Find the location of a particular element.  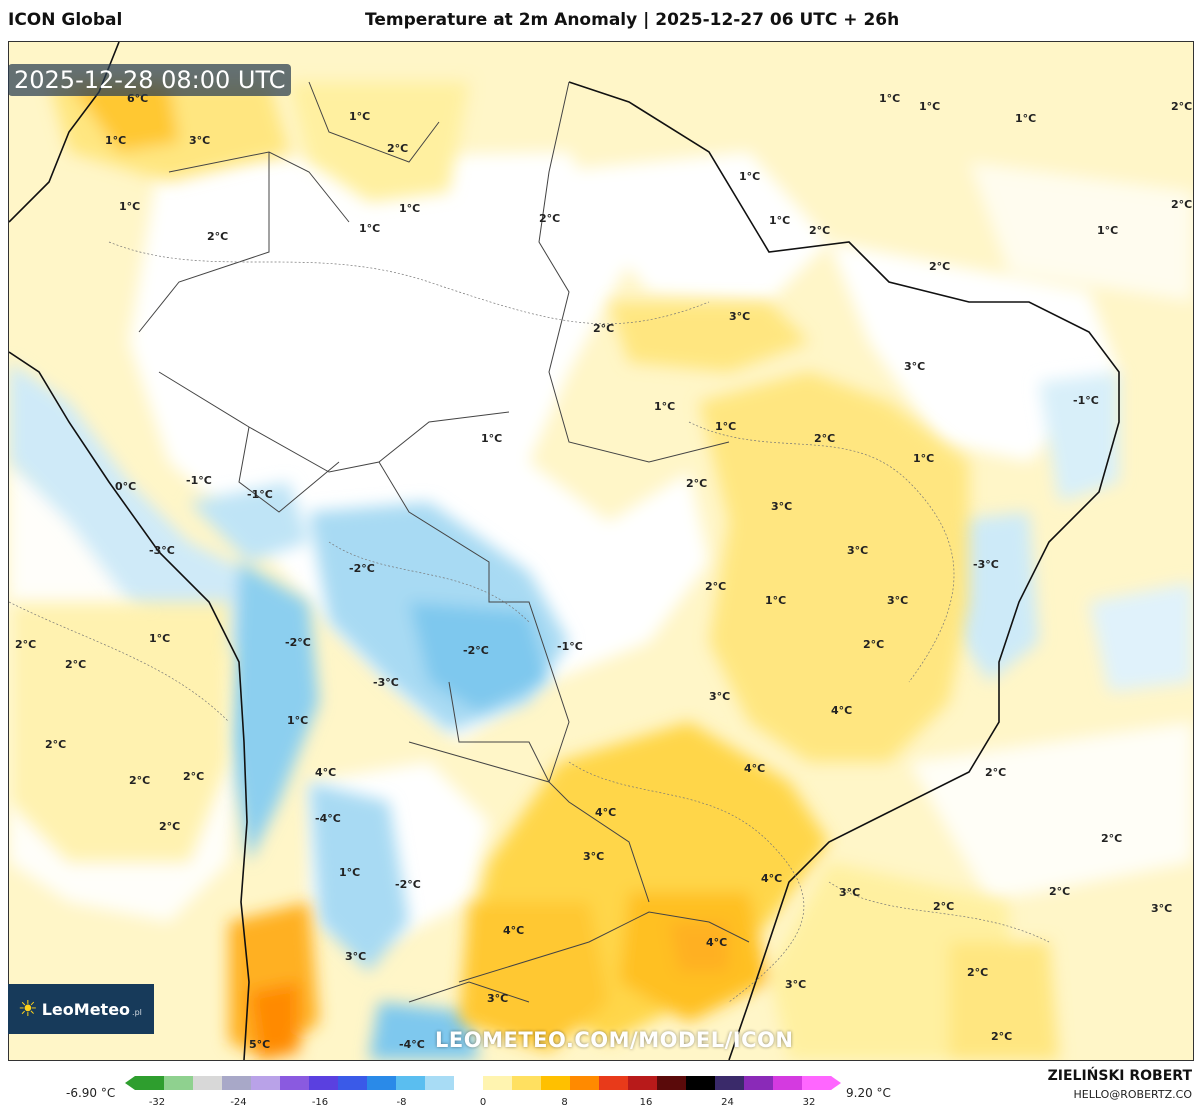

leometeo-logo: ☀ LeoMeteo .pl is located at coordinates (81, 1009).